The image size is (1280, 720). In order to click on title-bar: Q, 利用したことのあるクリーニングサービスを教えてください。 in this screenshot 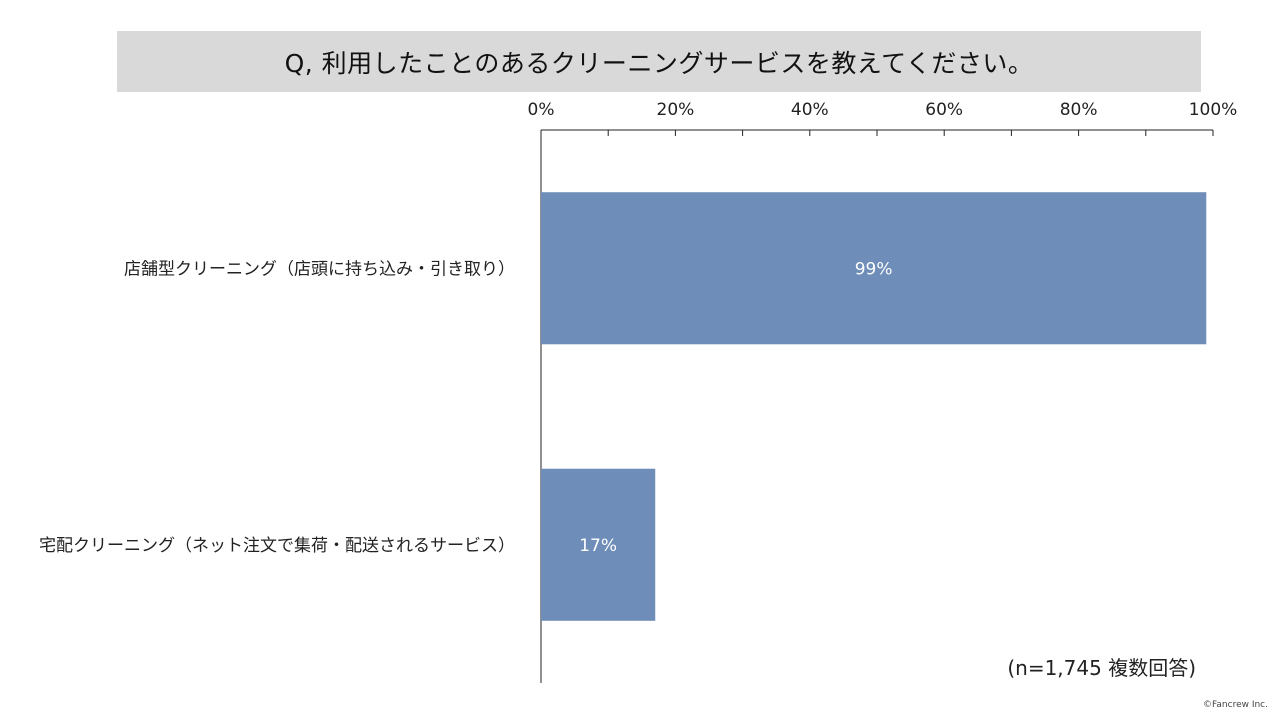, I will do `click(659, 61)`.